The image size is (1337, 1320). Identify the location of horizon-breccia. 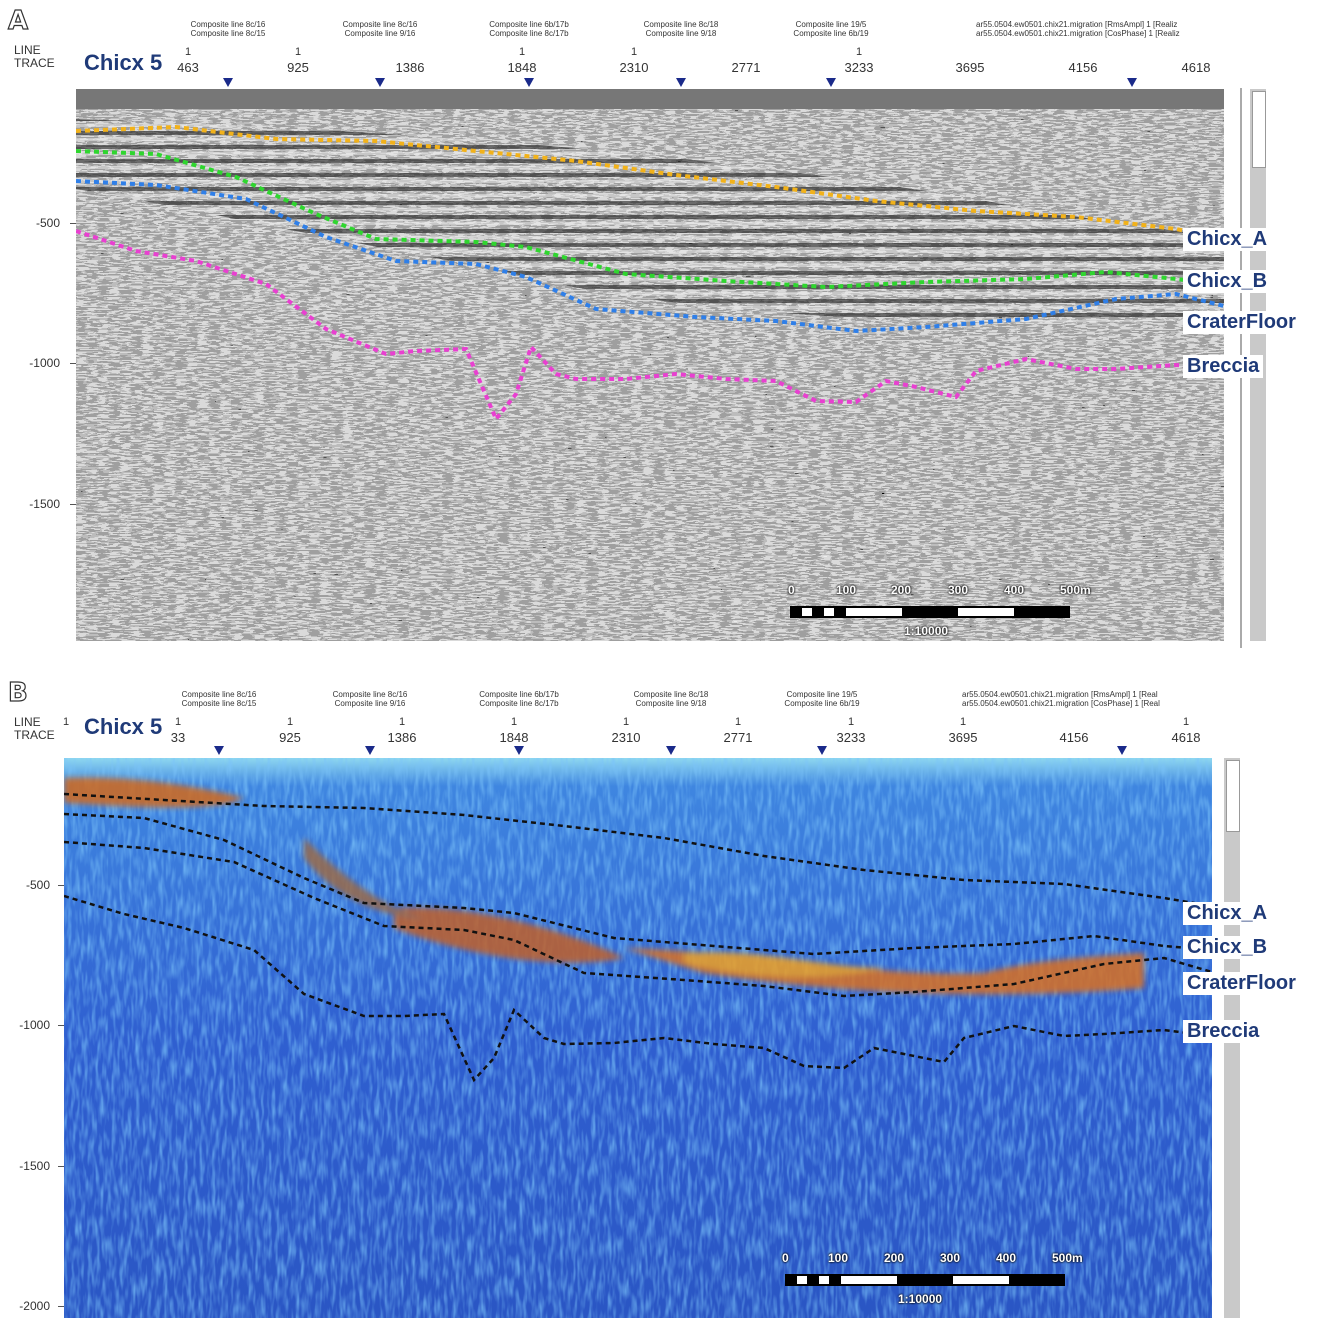
(638, 988).